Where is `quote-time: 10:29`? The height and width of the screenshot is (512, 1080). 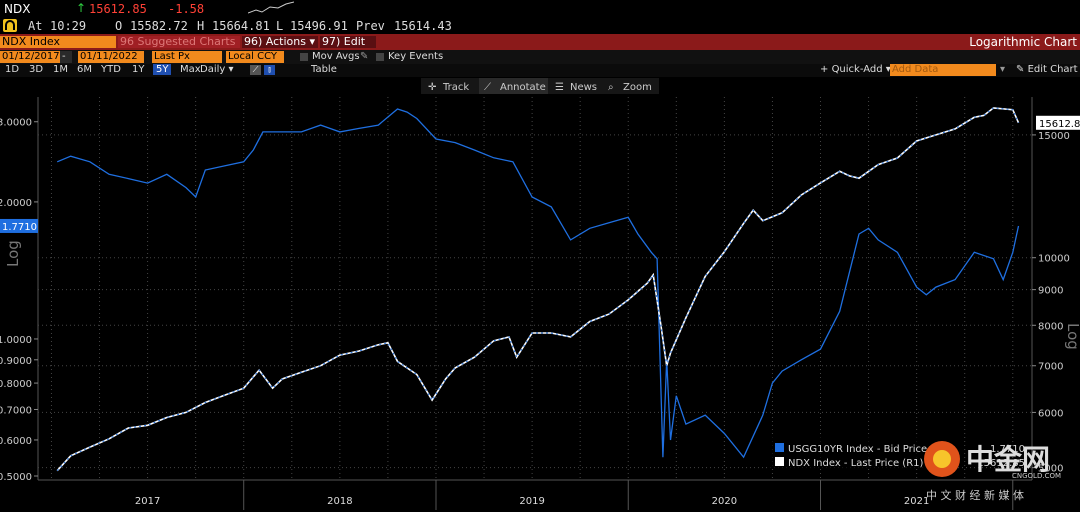 quote-time: 10:29 is located at coordinates (68, 26).